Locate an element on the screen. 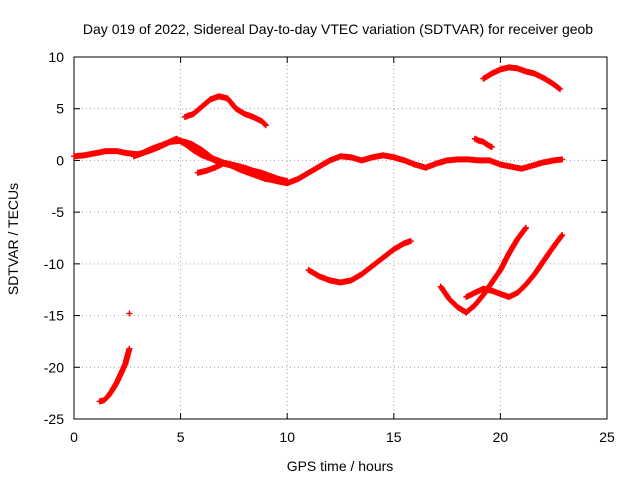 This screenshot has width=640, height=480. series-seg-h is located at coordinates (129, 313).